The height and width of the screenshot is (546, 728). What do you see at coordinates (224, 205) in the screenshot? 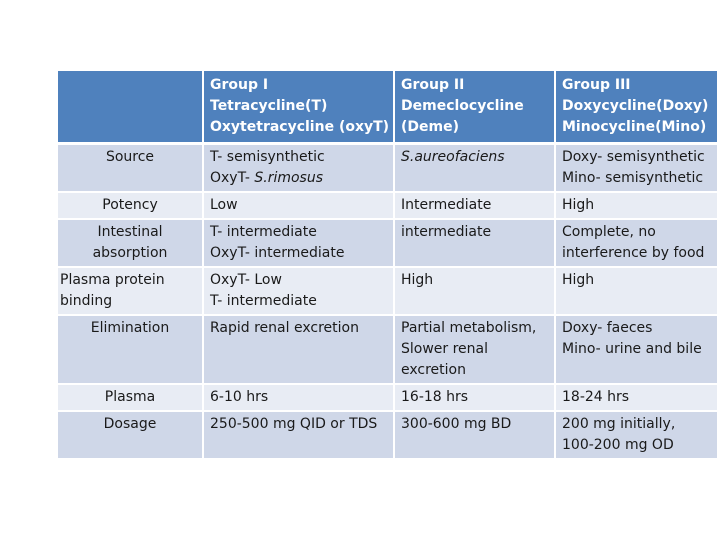
I see `cell-line: Low` at bounding box center [224, 205].